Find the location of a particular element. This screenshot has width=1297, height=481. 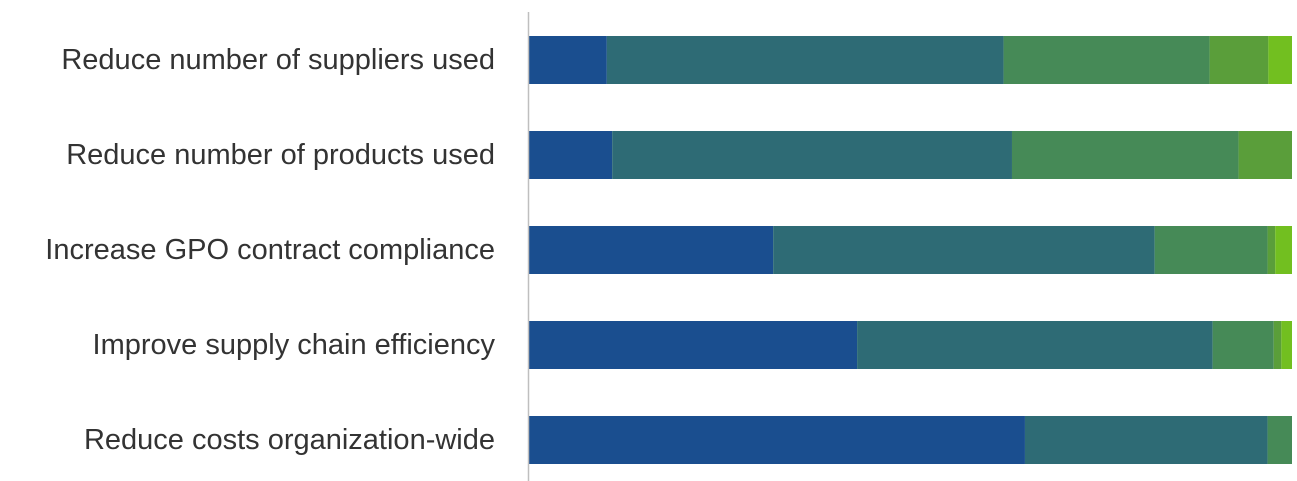

category-label: Improve supply chain efficiency is located at coordinates (294, 345).